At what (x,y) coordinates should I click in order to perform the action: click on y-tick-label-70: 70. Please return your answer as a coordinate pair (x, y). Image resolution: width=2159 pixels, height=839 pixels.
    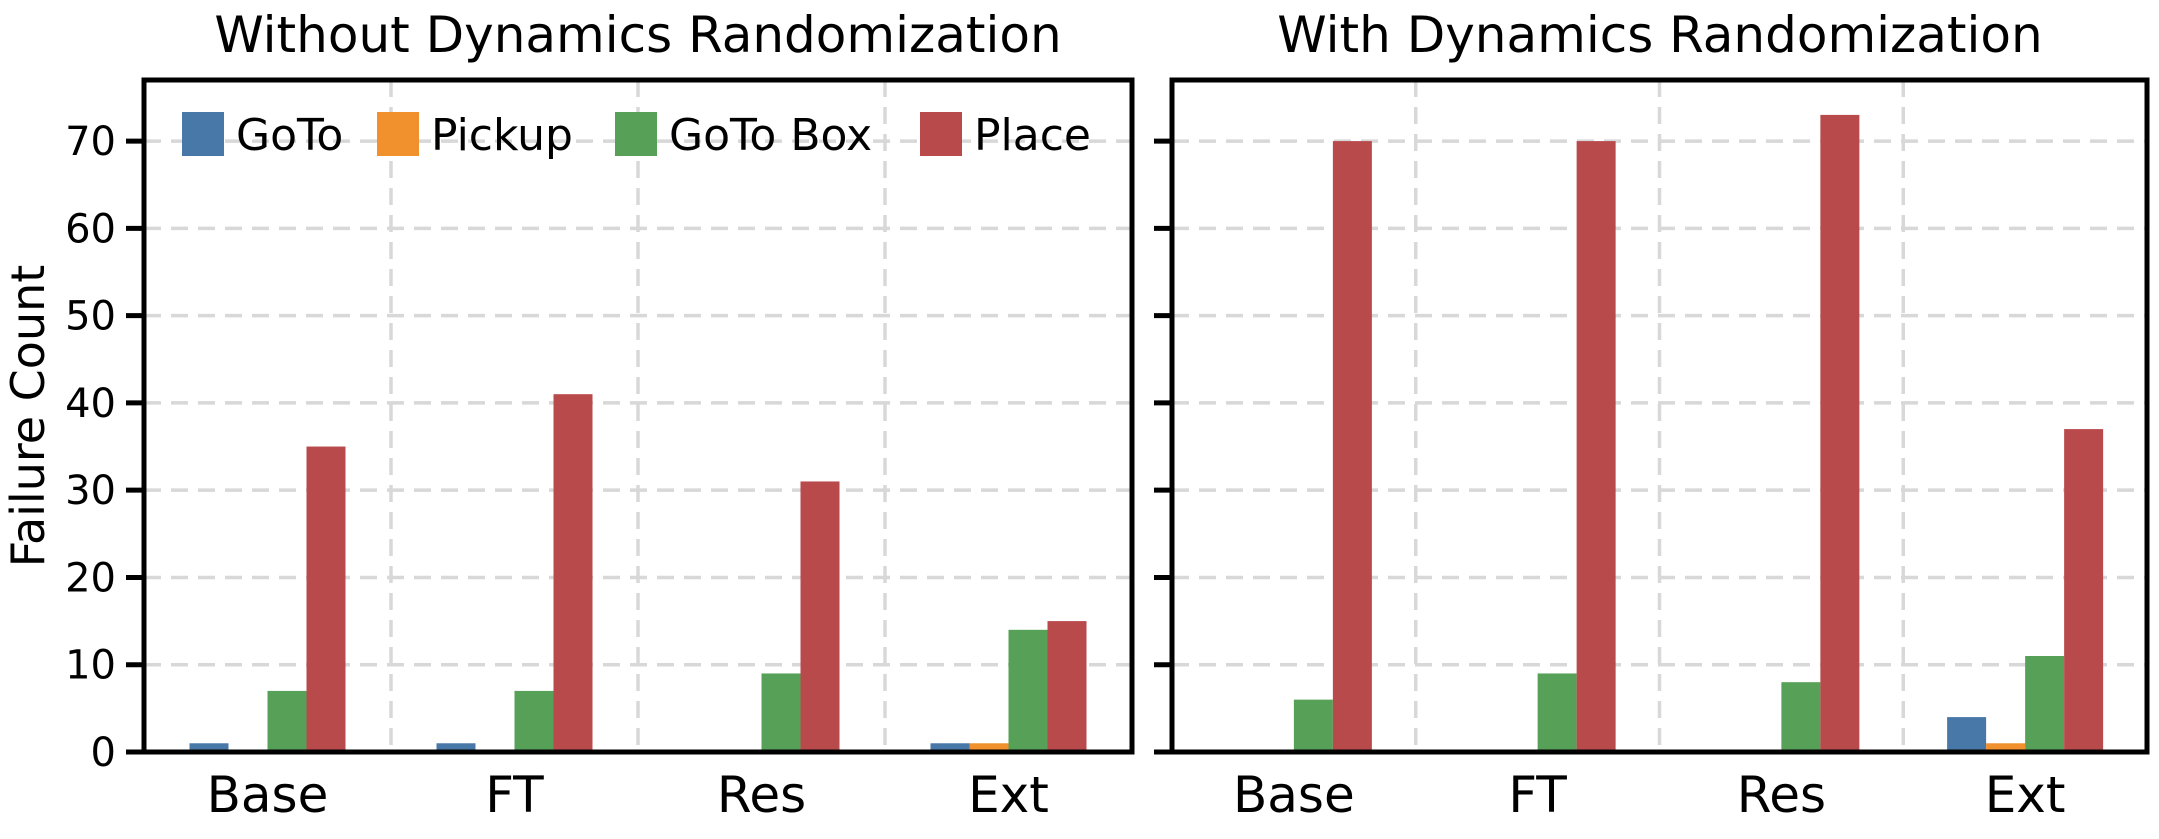
    Looking at the image, I should click on (90, 142).